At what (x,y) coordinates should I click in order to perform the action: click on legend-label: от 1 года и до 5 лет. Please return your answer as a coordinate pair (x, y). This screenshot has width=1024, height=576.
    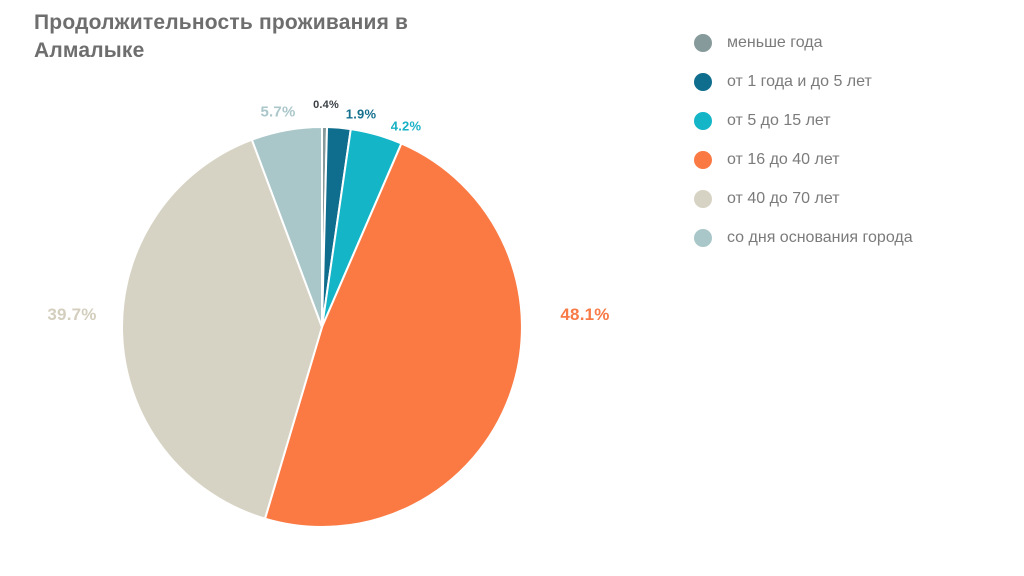
    Looking at the image, I should click on (799, 81).